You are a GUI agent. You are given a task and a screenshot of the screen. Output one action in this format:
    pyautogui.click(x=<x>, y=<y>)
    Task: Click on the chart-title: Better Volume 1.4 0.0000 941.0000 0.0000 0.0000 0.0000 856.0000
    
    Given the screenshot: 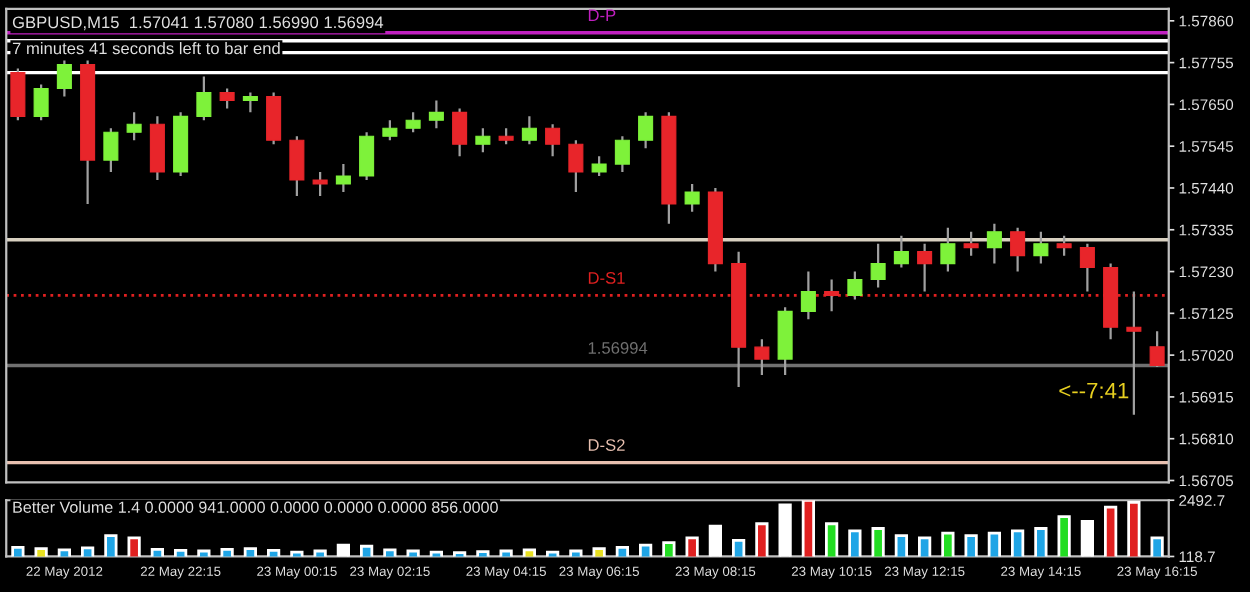 What is the action you would take?
    pyautogui.click(x=255, y=507)
    